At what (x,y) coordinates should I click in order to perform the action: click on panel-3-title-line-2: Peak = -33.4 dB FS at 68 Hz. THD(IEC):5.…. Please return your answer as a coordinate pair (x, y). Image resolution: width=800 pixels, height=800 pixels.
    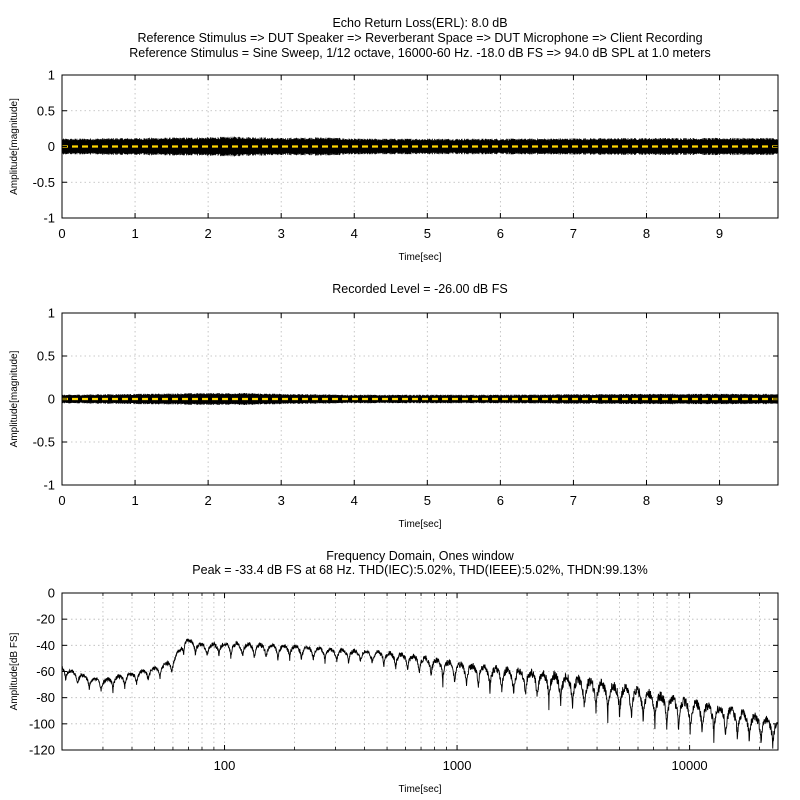
    Looking at the image, I should click on (419, 570).